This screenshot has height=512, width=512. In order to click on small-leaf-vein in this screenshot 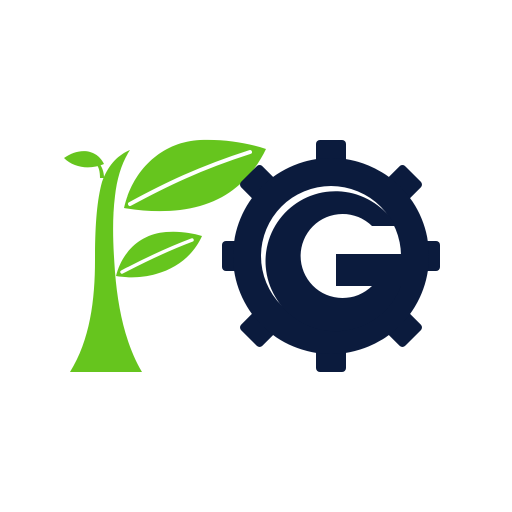, I will do `click(157, 256)`.